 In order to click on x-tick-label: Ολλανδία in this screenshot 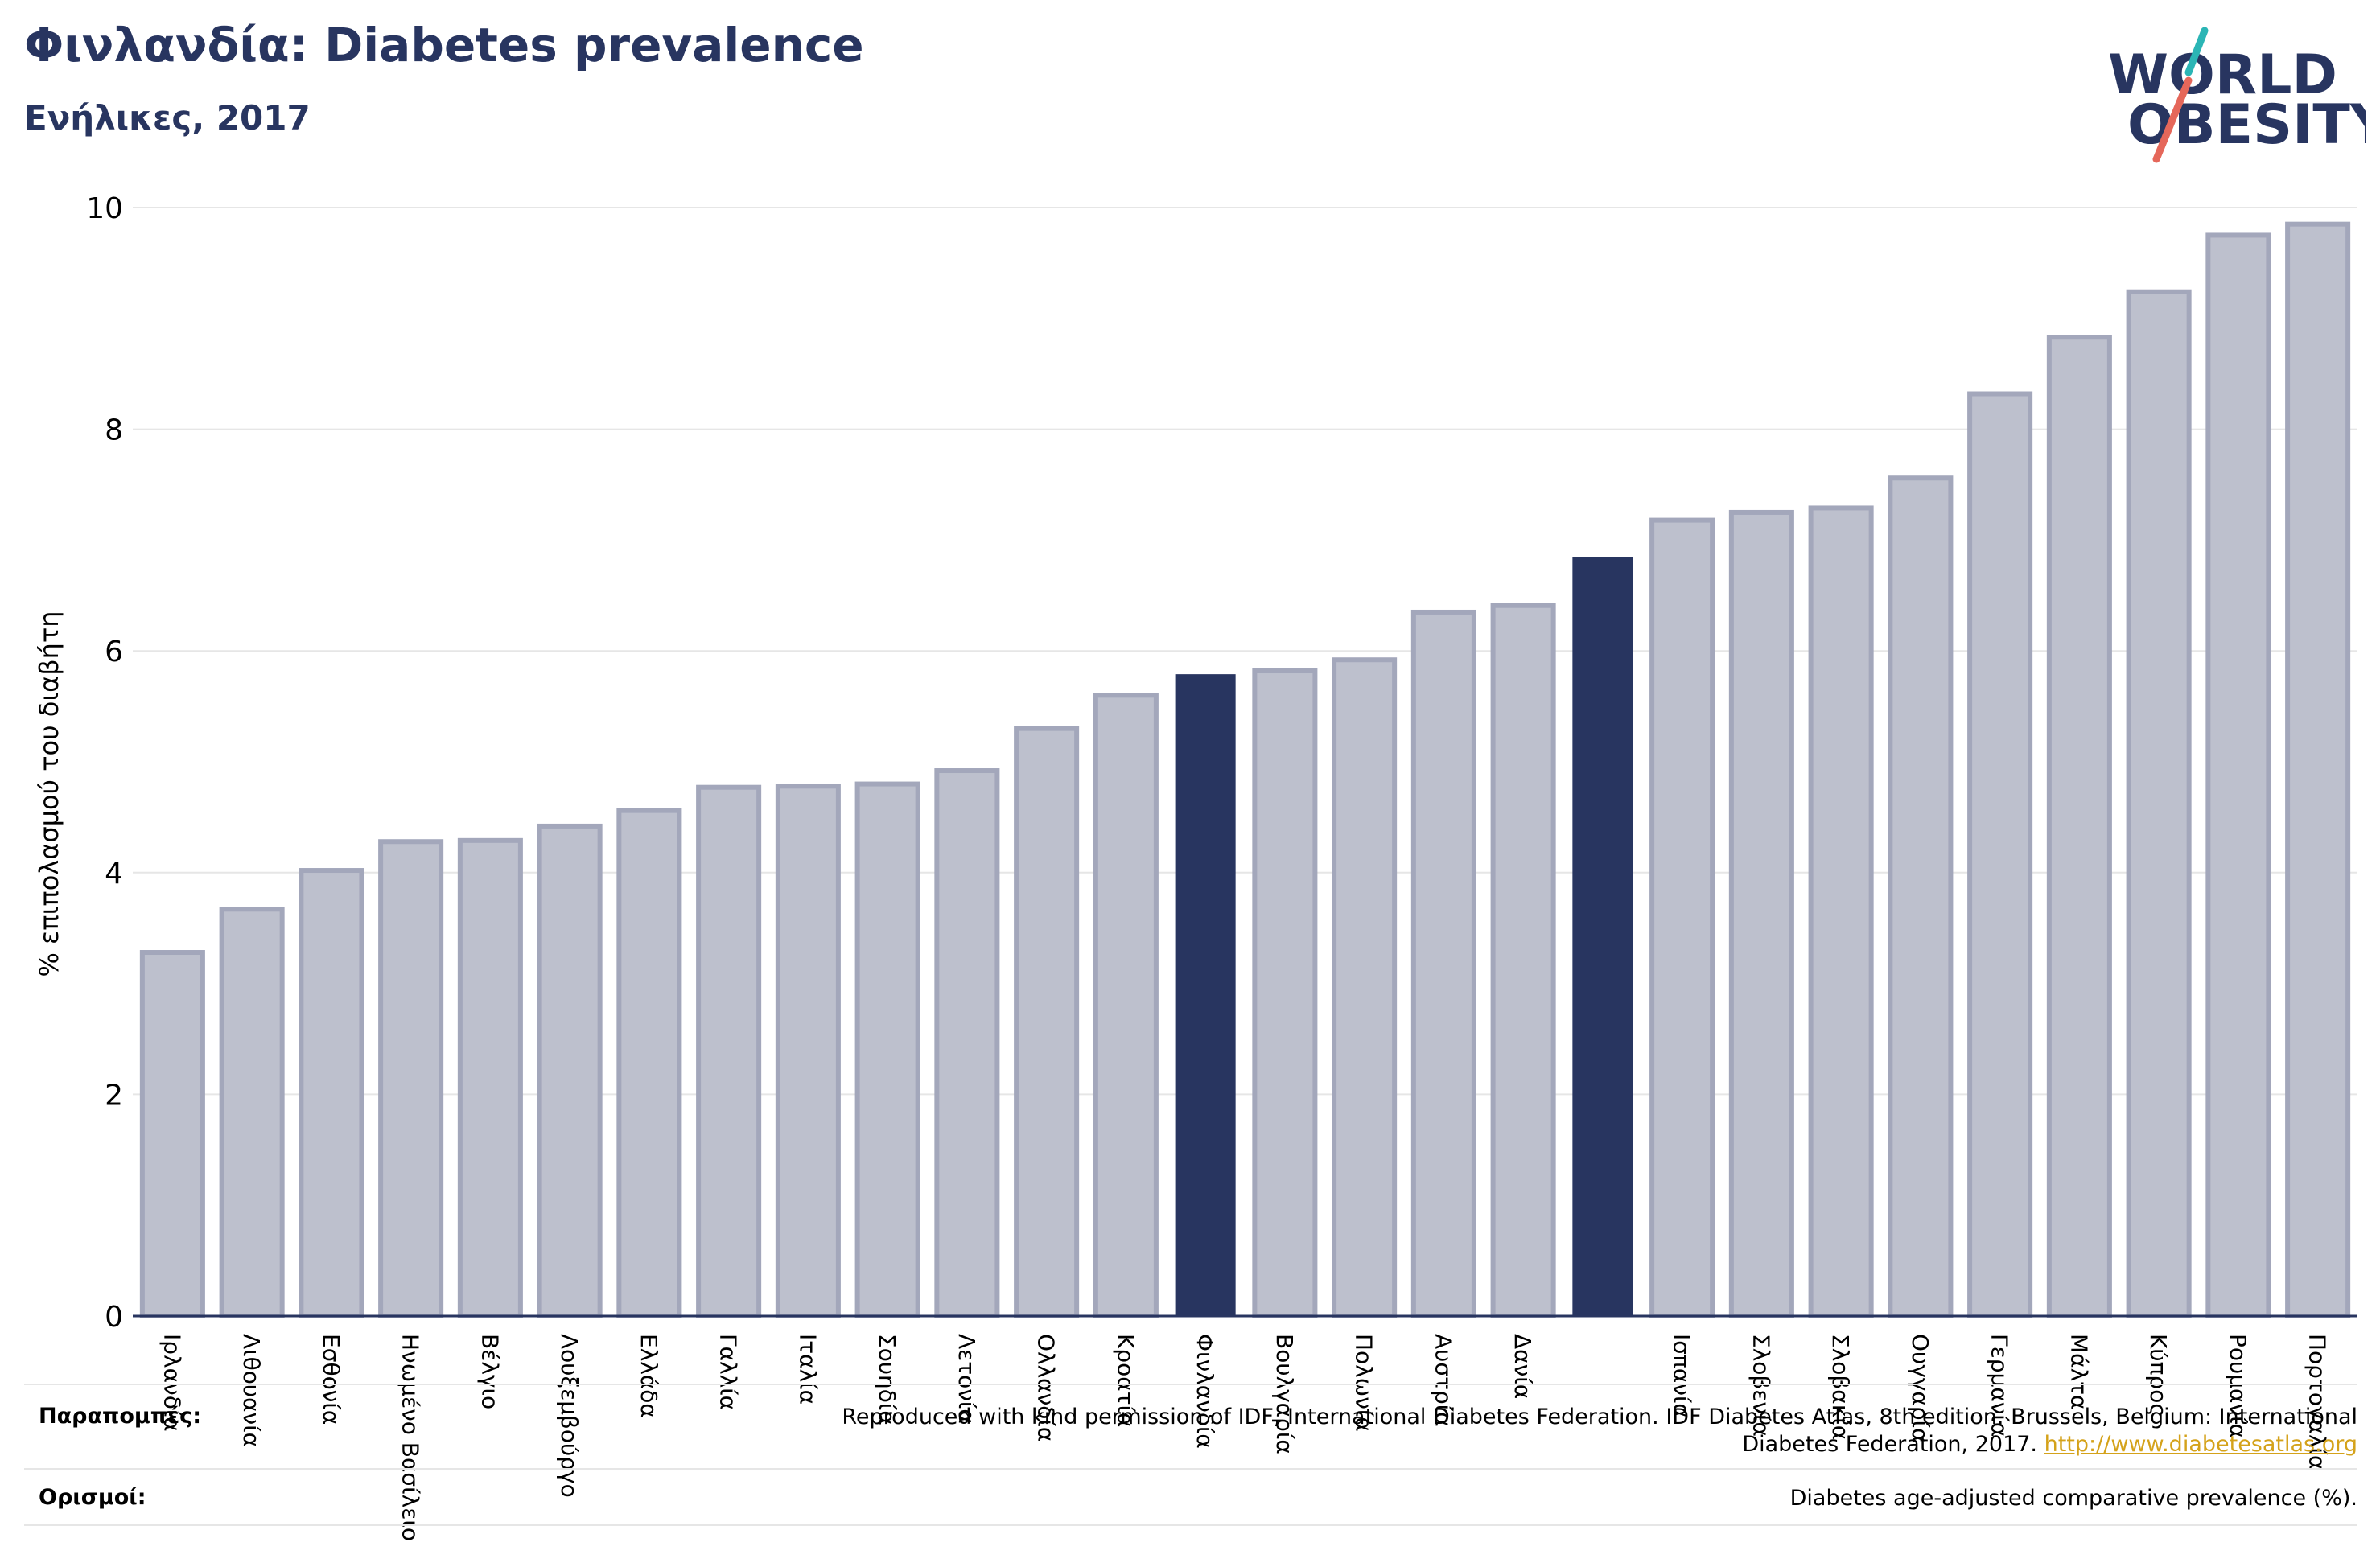, I will do `click(1046, 1388)`.